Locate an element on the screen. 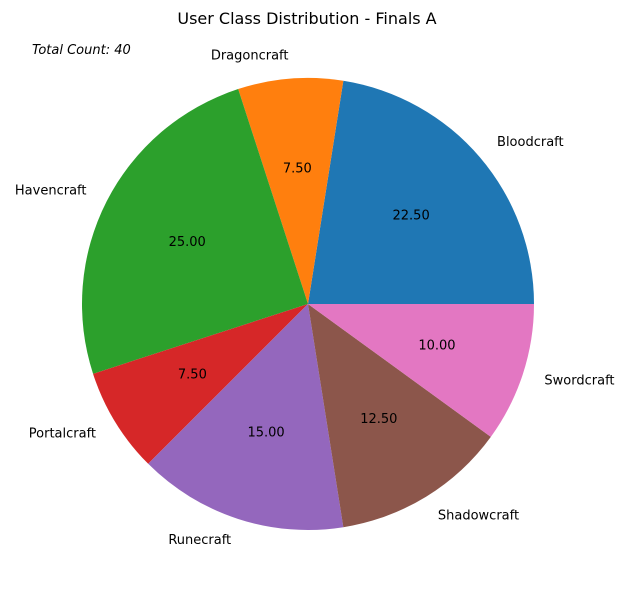 The height and width of the screenshot is (590, 629). pie-slice-portalcraft is located at coordinates (201, 384).